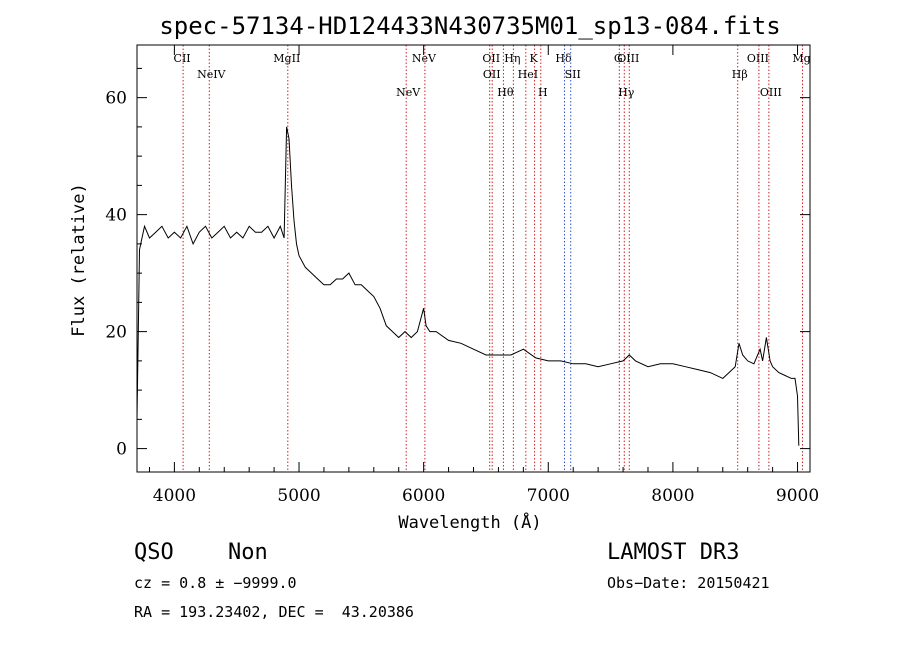 The height and width of the screenshot is (649, 900). Describe the element at coordinates (740, 74) in the screenshot. I see `line-label-17: Hβ` at that location.